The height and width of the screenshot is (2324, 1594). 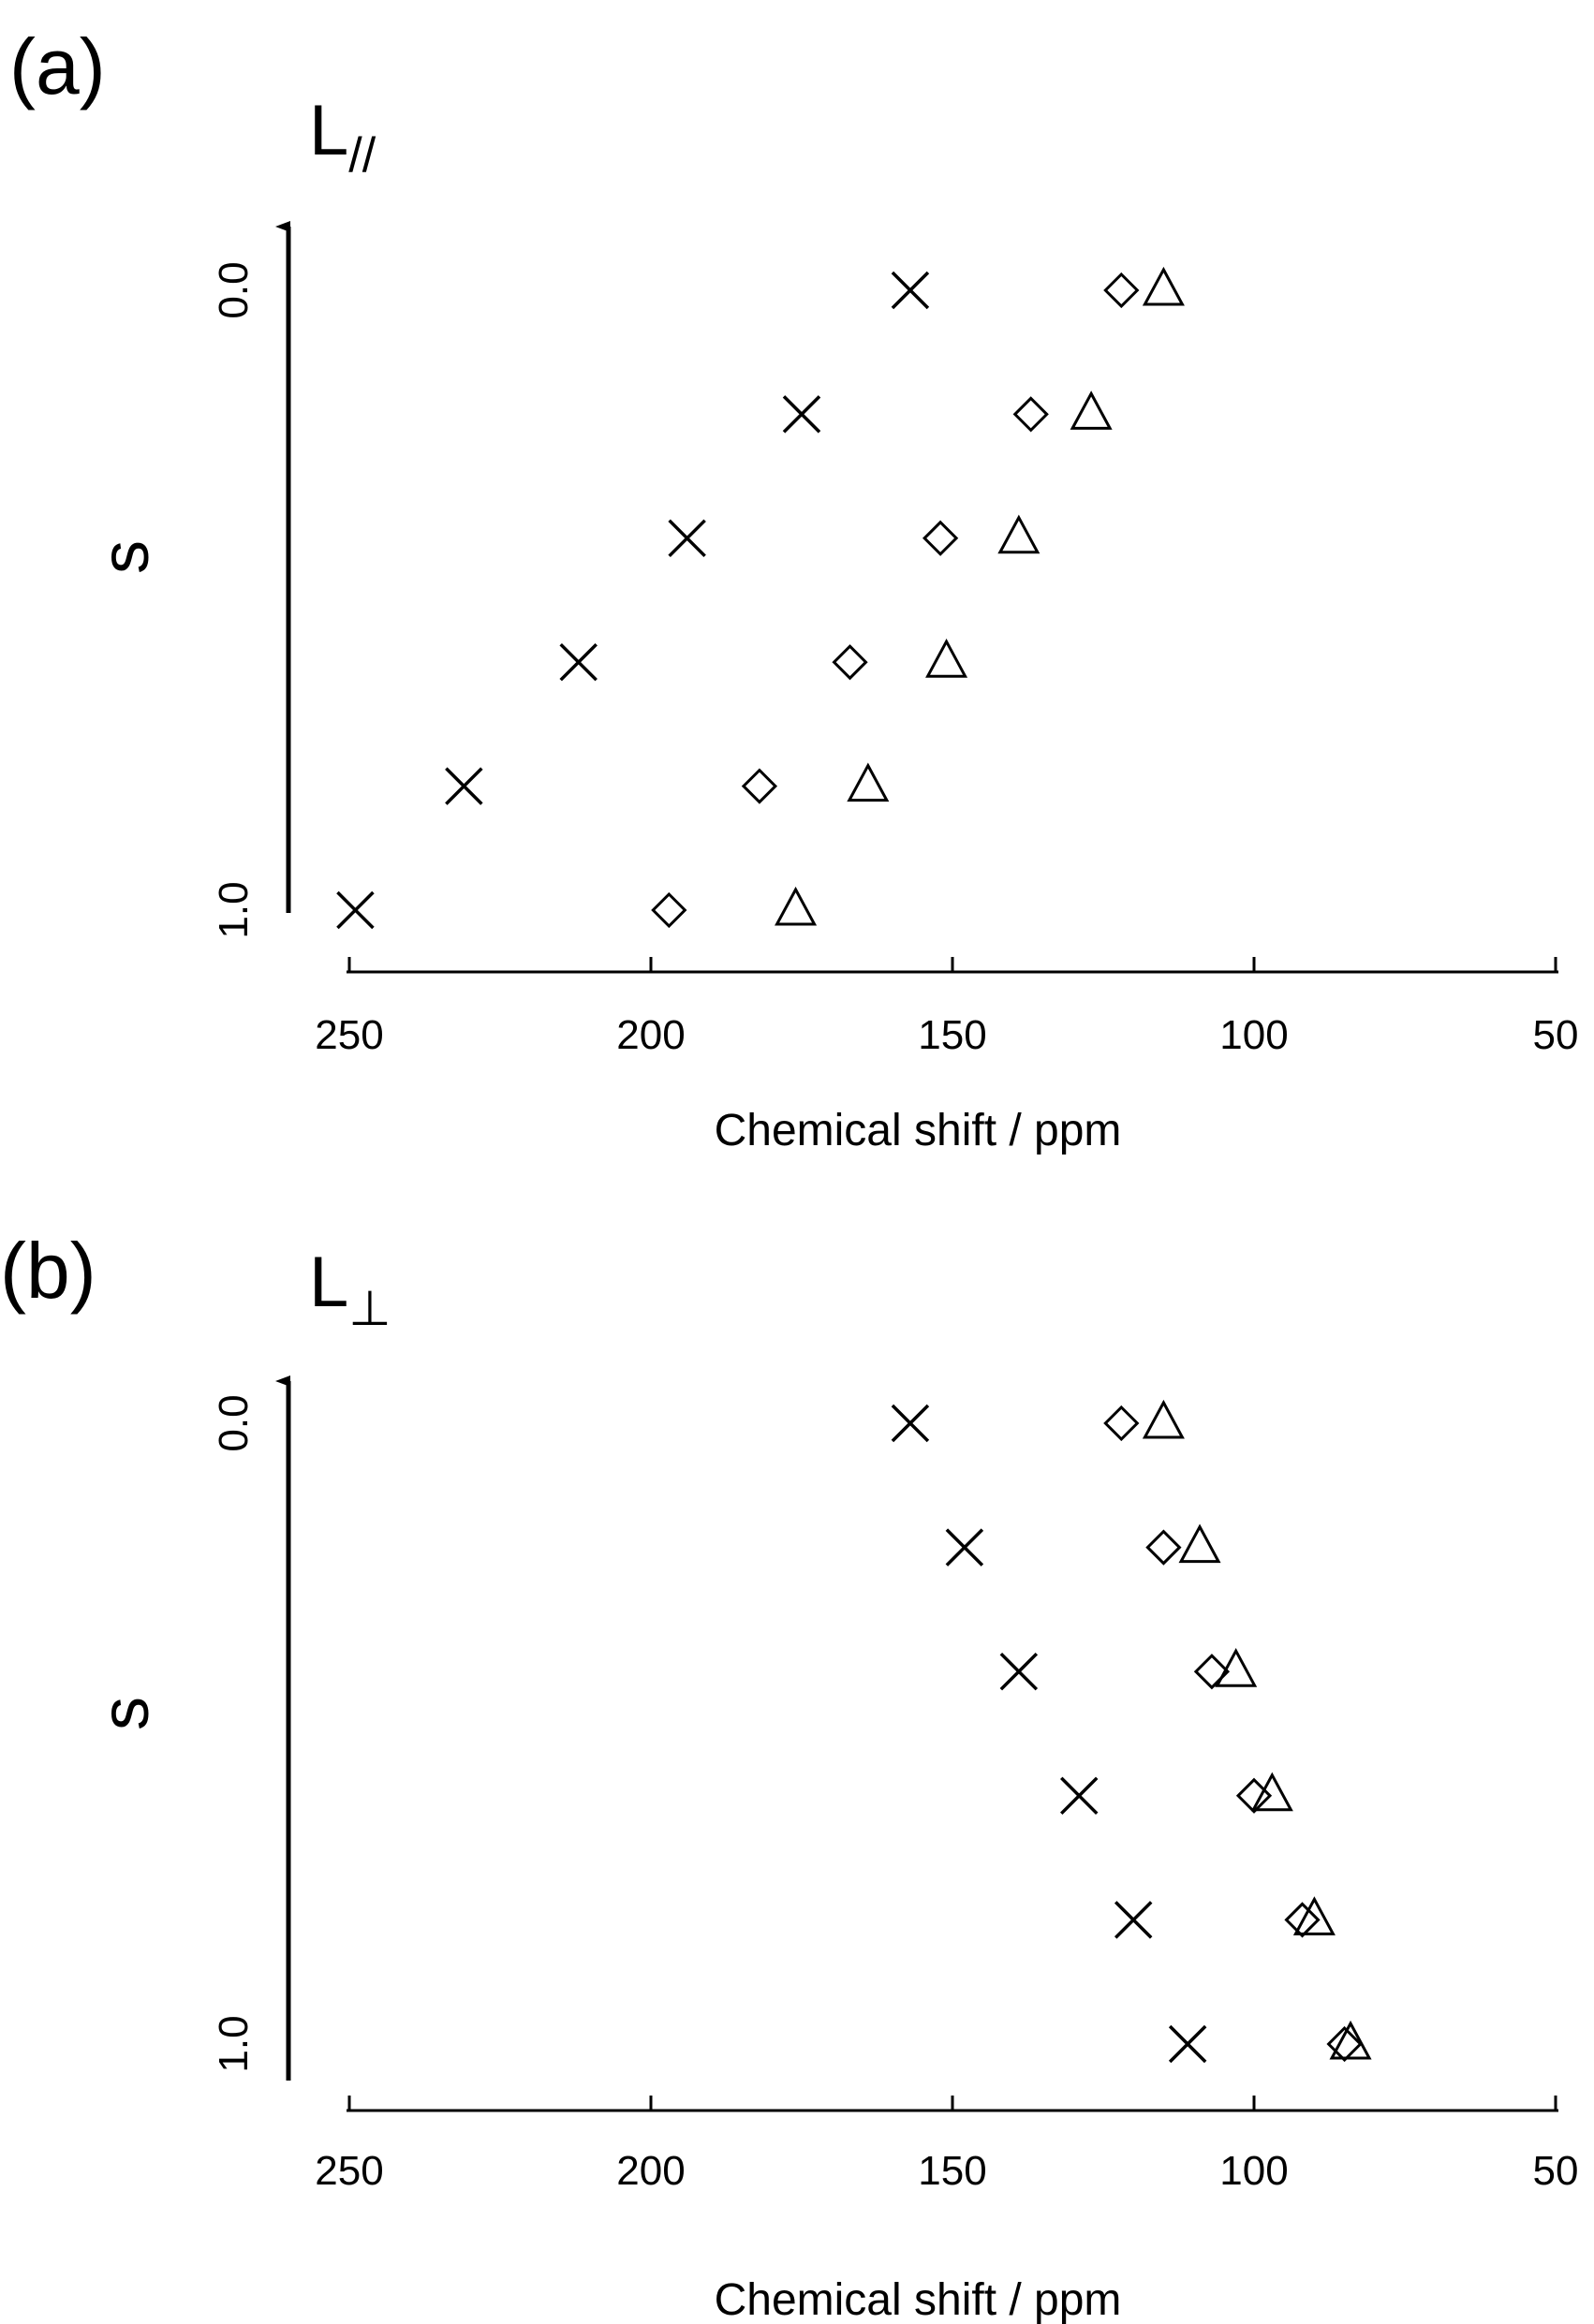 I want to click on panel-label: (a), so click(x=57, y=66).